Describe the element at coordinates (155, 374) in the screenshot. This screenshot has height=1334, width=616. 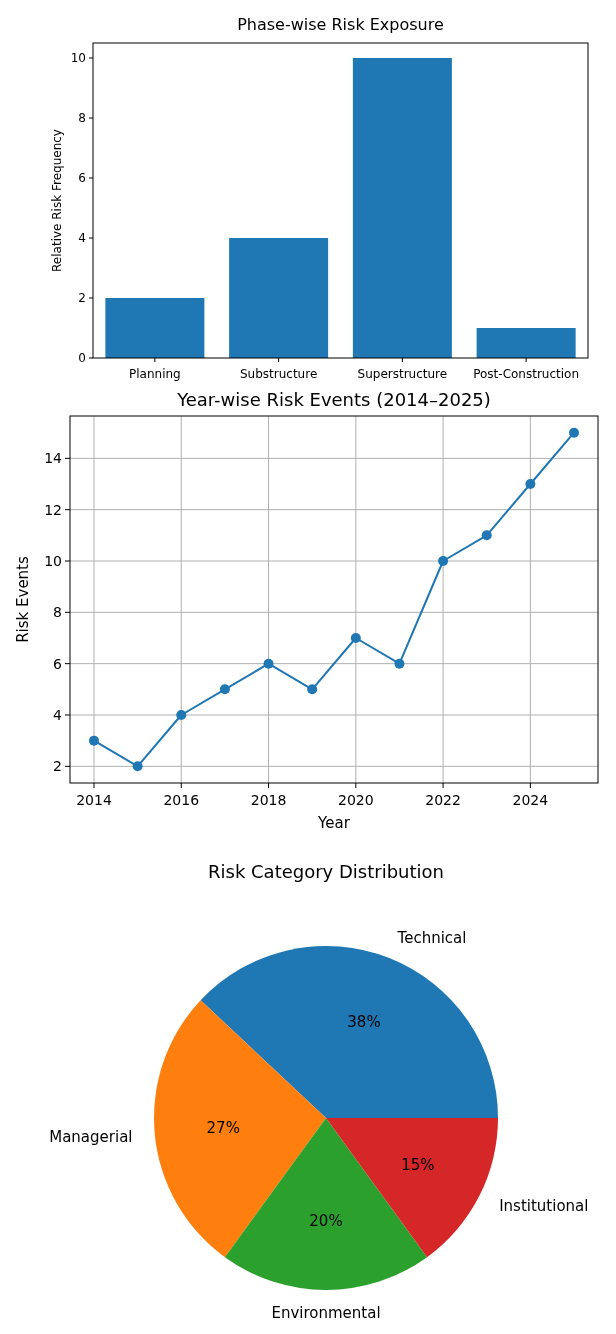
I see `x-tick-label: Planning` at that location.